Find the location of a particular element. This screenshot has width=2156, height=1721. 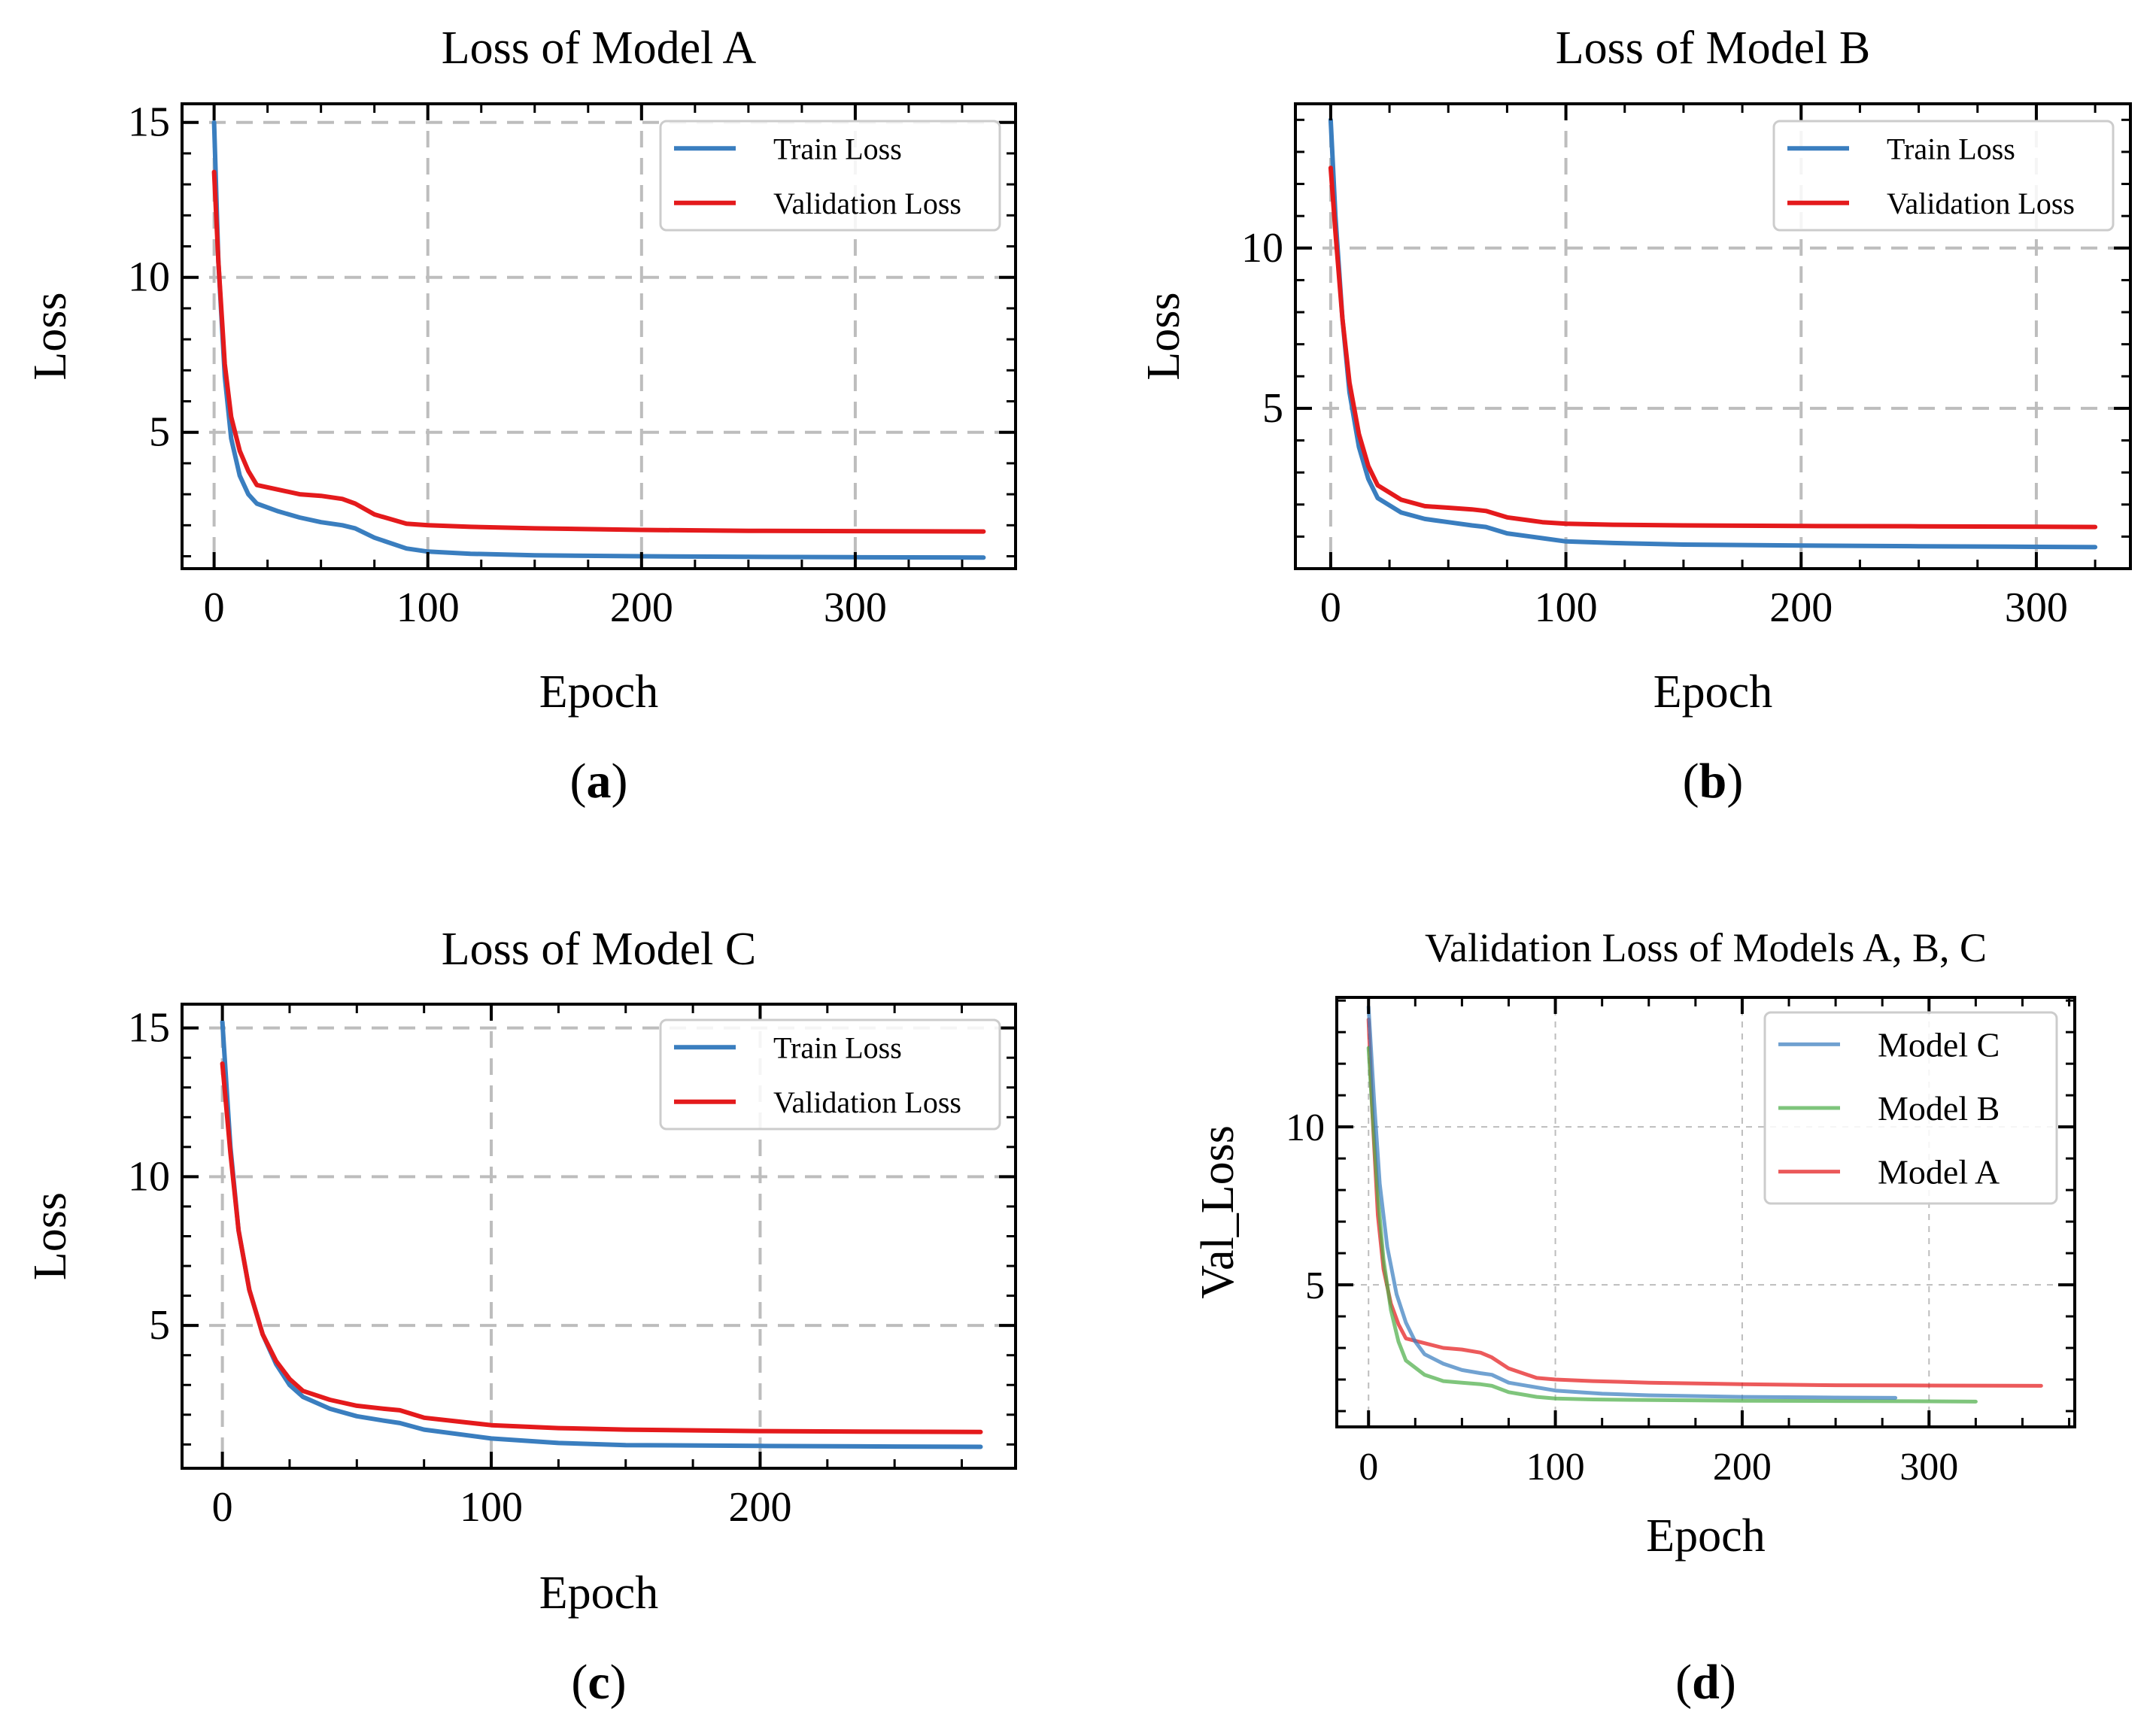

y-axis-label: Val_Loss is located at coordinates (1217, 1212).